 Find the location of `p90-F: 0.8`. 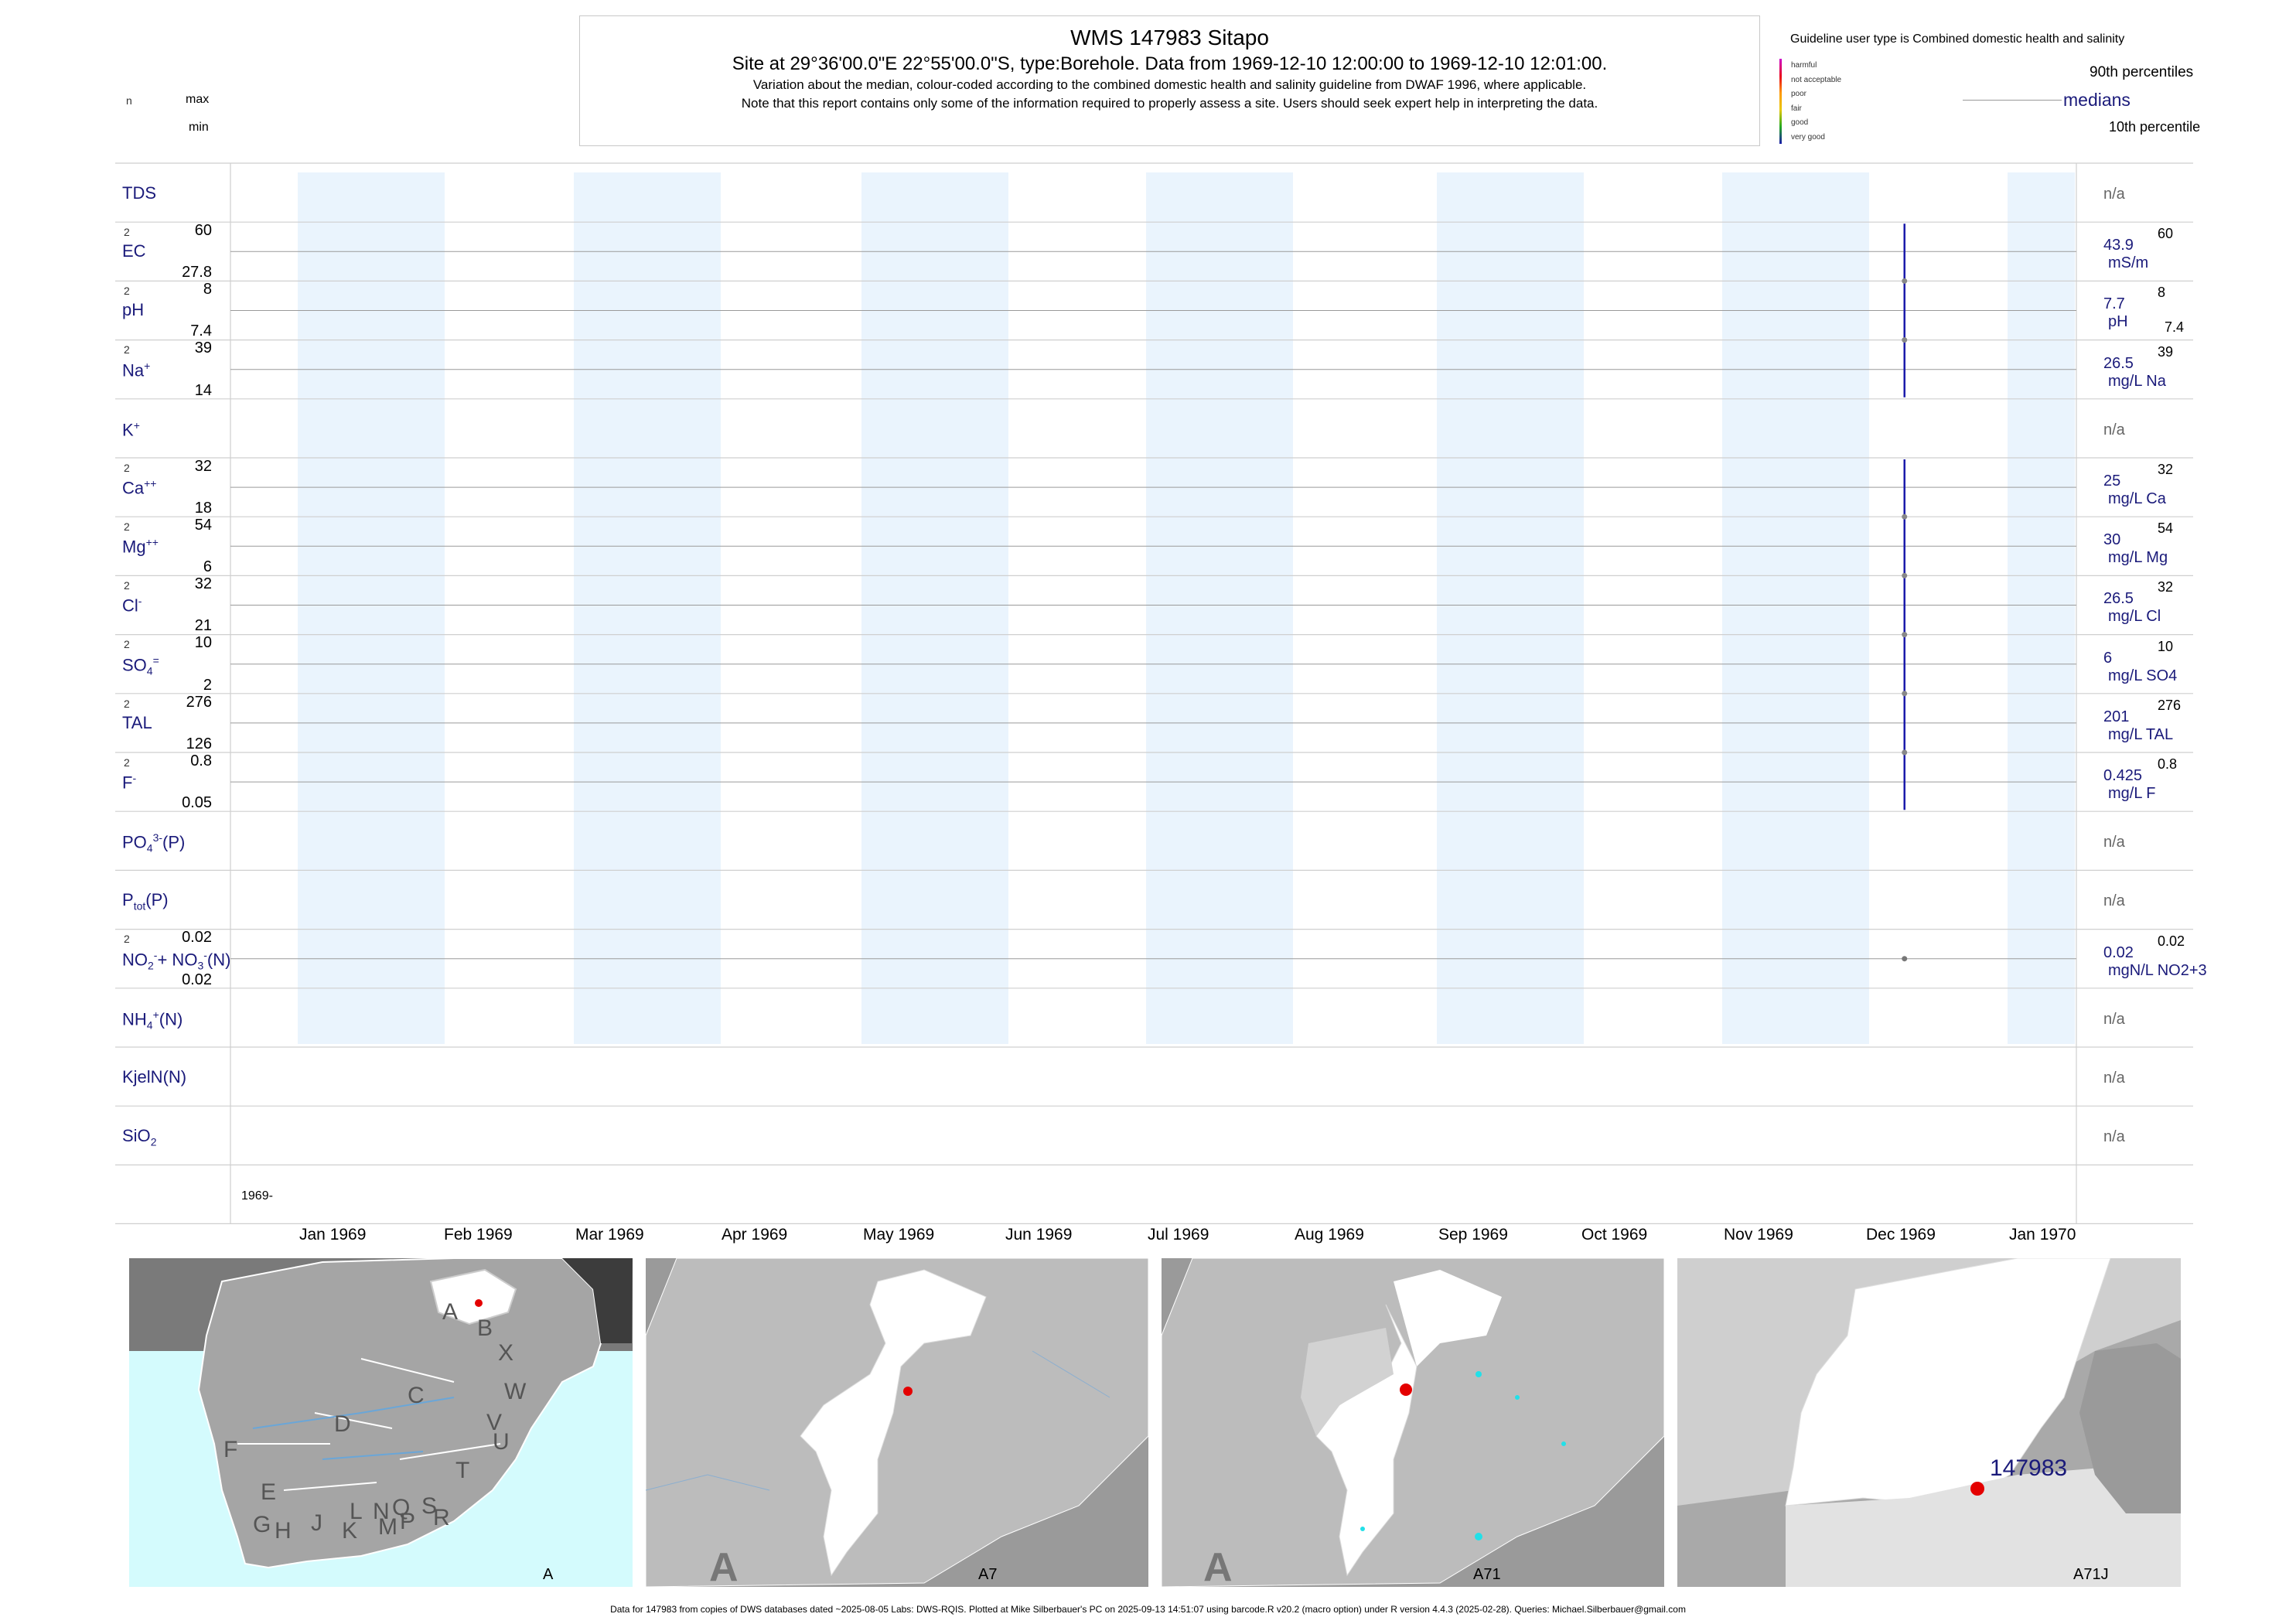

p90-F: 0.8 is located at coordinates (2168, 764).